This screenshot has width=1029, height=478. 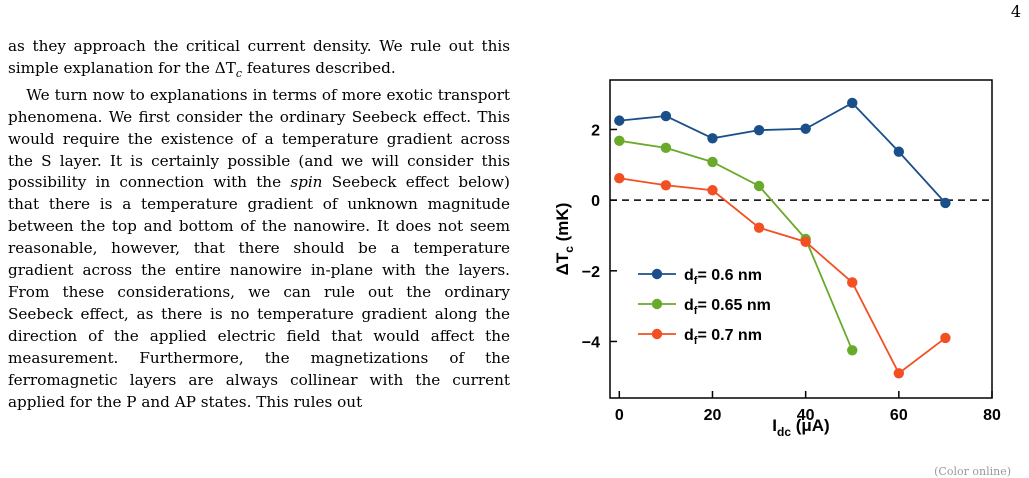 What do you see at coordinates (591, 342) in the screenshot?
I see `y-tick-label: −4` at bounding box center [591, 342].